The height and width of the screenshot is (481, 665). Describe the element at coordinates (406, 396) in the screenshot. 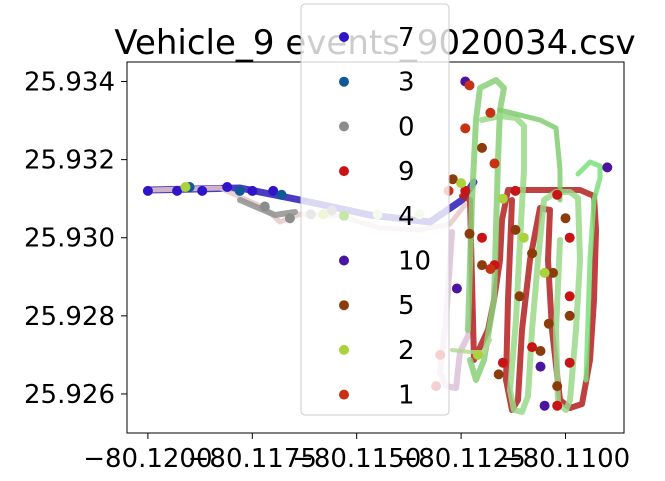

I see `legend-label: 1` at that location.